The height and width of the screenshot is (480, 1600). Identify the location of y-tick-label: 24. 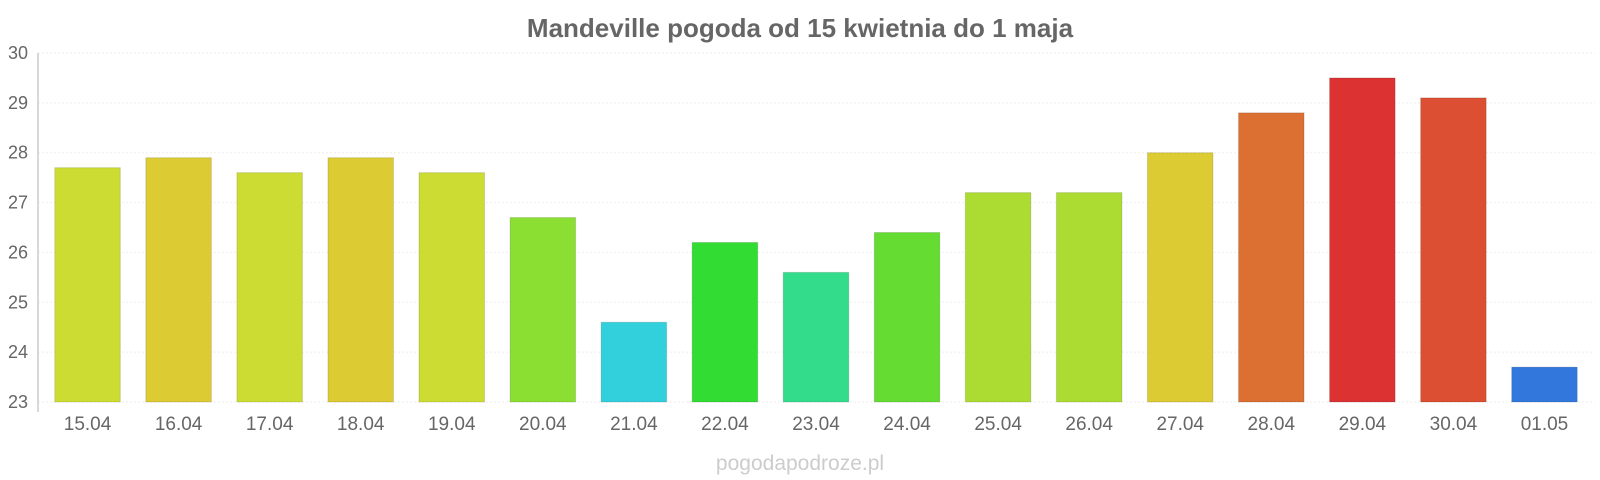
(18, 352).